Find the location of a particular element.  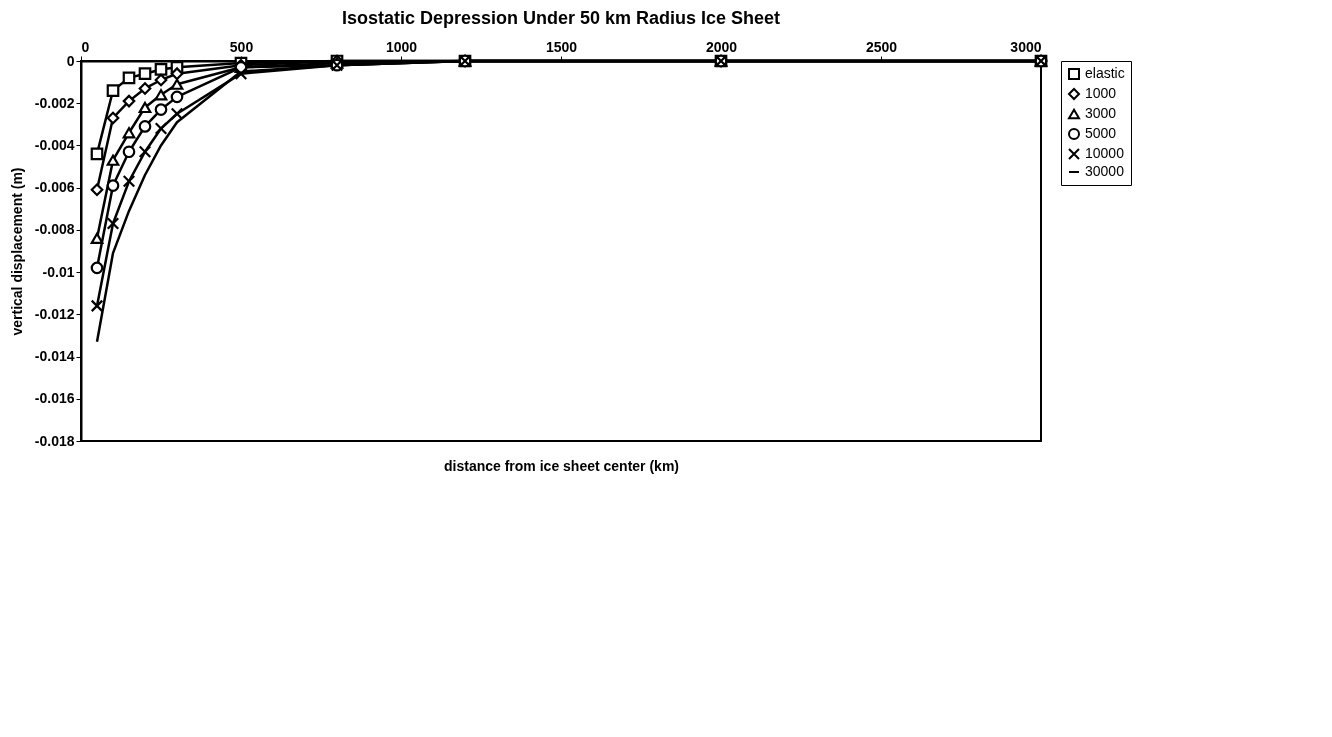

x-tick-label: 500 is located at coordinates (241, 46).